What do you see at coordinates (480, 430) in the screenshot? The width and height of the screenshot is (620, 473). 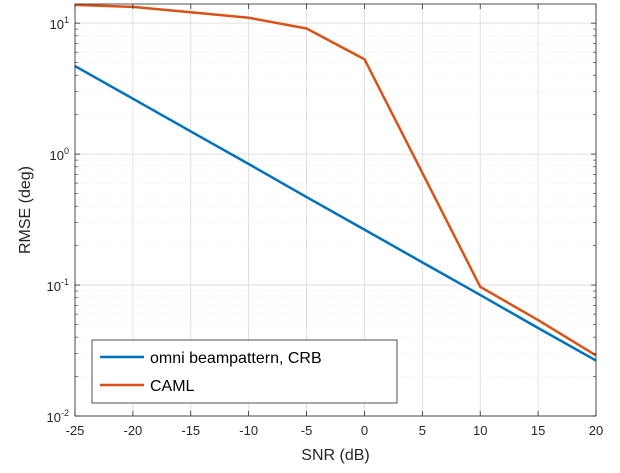 I see `x-tick-label: 10` at bounding box center [480, 430].